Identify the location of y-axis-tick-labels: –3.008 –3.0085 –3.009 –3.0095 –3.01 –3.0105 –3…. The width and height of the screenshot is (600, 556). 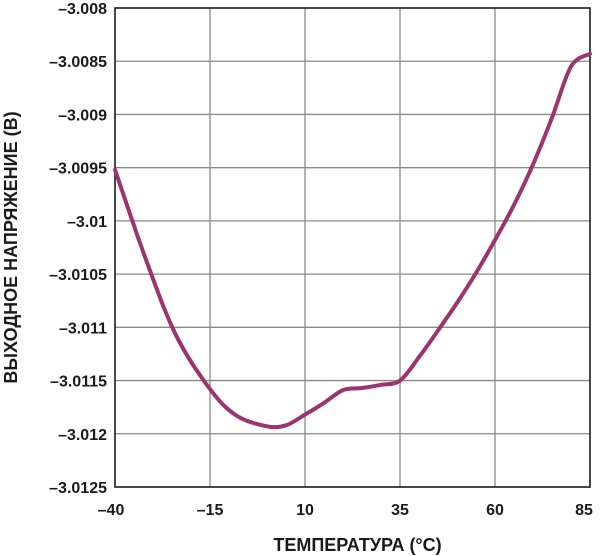
(78, 249).